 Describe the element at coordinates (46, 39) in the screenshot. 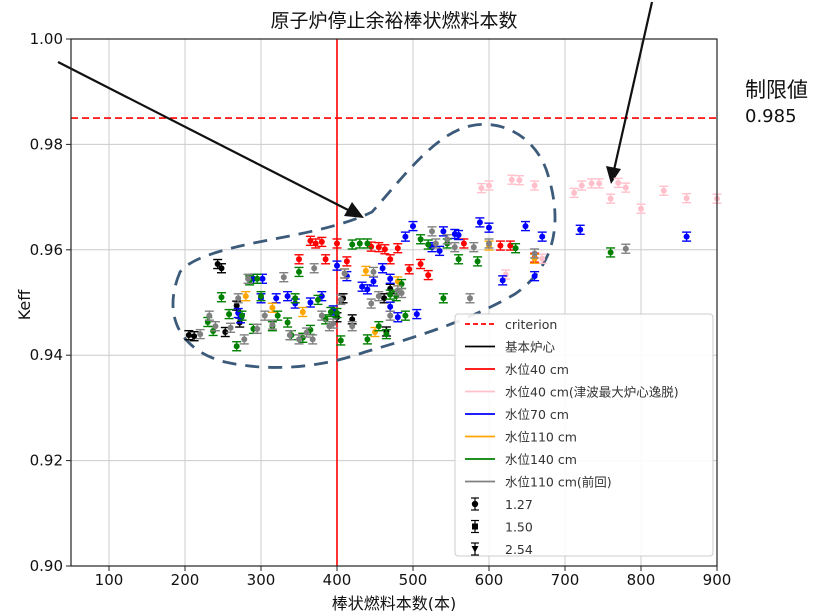

I see `y-tick-label: 1.00` at that location.